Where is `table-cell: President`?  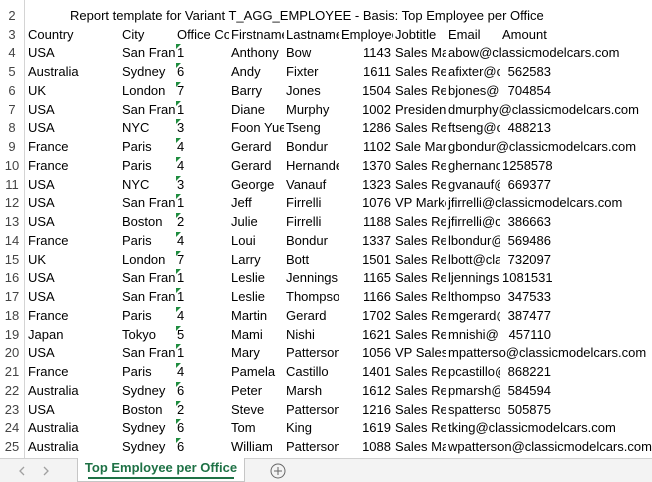
table-cell: President is located at coordinates (420, 109).